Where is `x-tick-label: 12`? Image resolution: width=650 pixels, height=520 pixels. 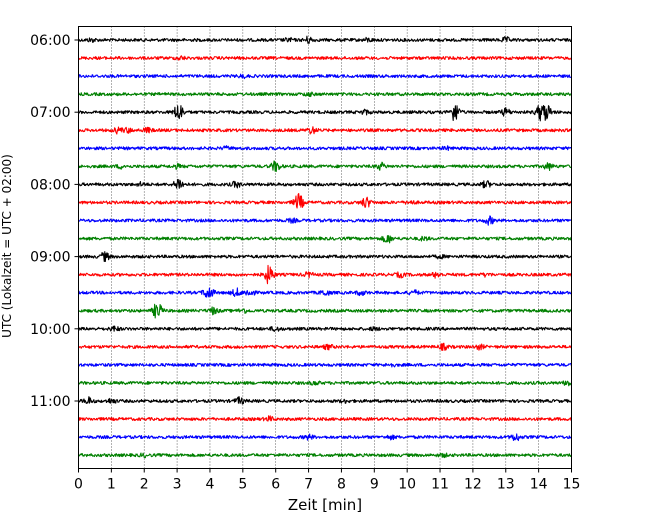 x-tick-label: 12 is located at coordinates (473, 485).